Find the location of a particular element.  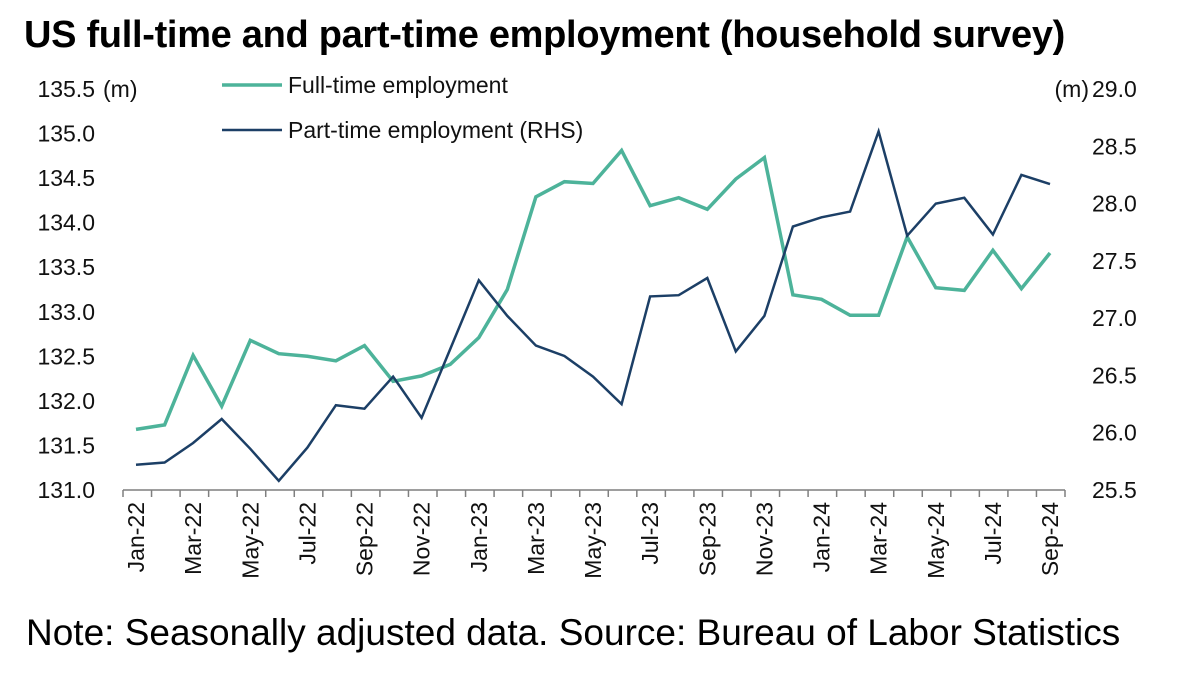

x-tick-label: Mar-23 is located at coordinates (536, 538).